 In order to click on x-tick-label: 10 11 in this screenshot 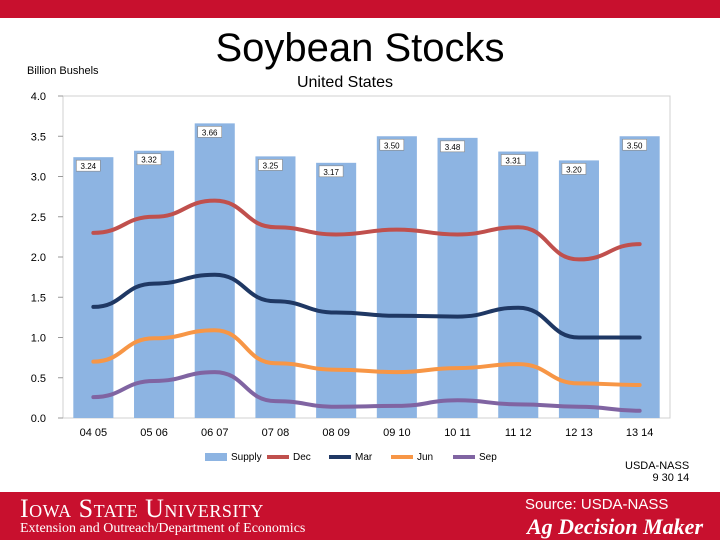, I will do `click(457, 433)`.